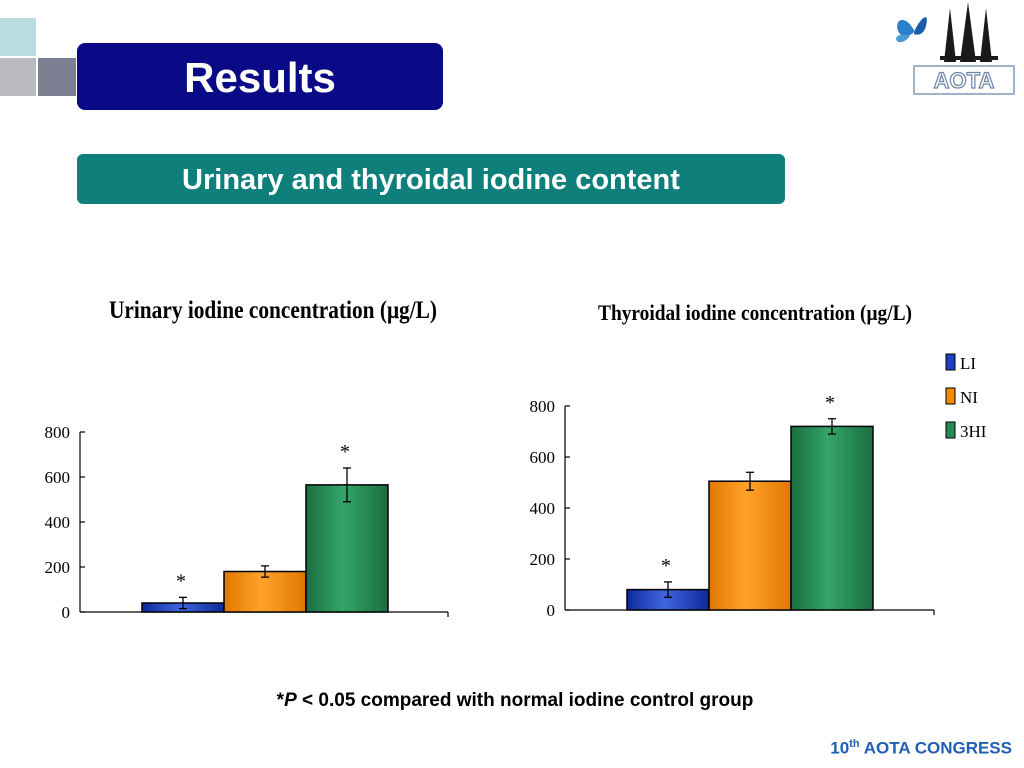  I want to click on legend-swatch-LI, so click(950, 362).